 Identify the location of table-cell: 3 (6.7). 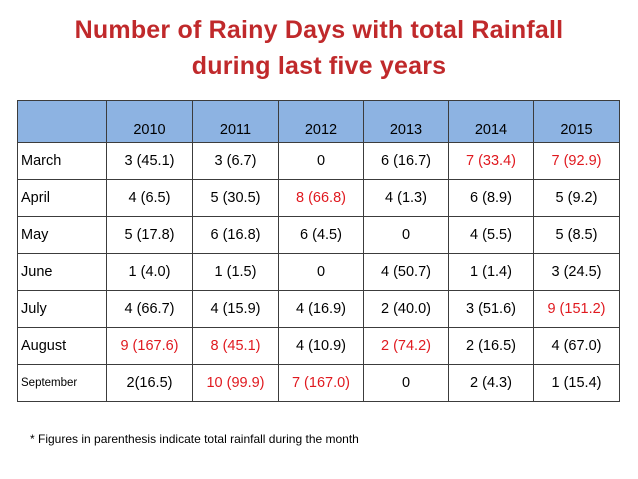
(235, 161).